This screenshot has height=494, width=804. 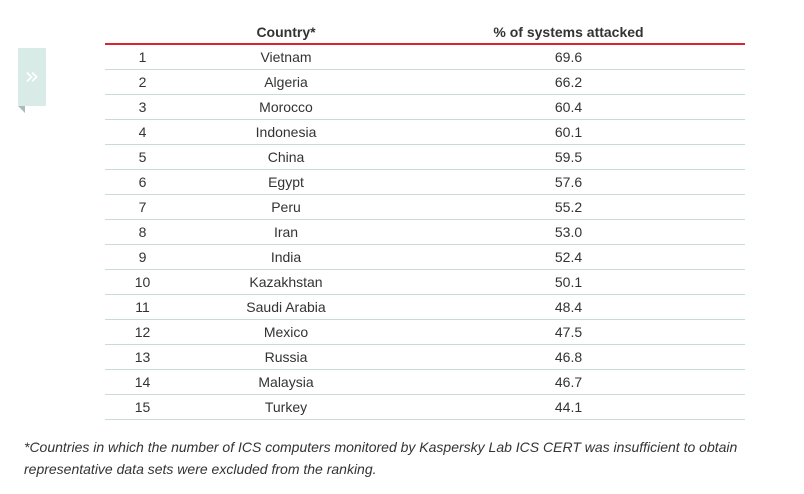 What do you see at coordinates (142, 132) in the screenshot?
I see `rank-cell: 4` at bounding box center [142, 132].